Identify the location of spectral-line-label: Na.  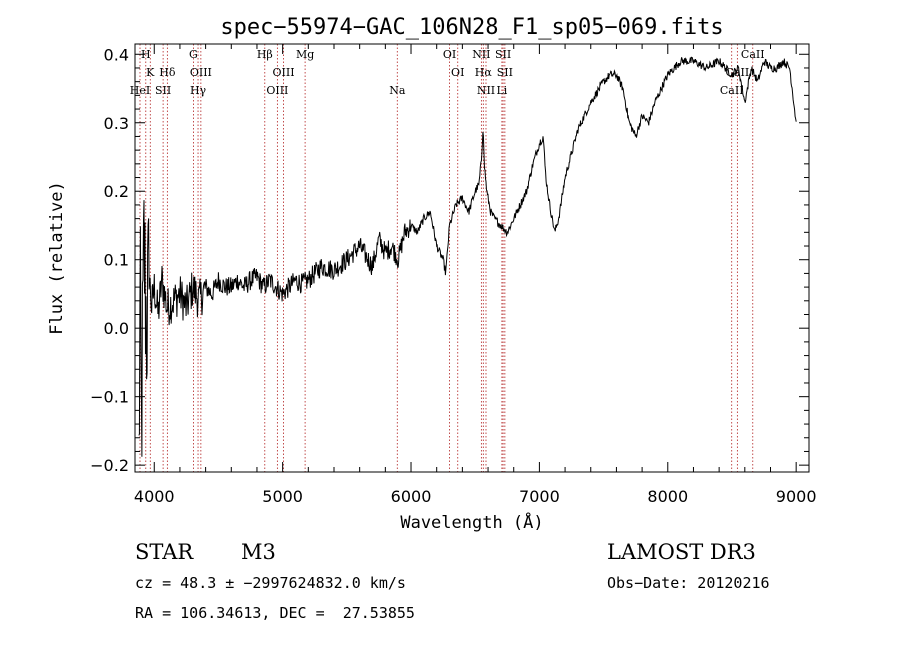
(397, 90).